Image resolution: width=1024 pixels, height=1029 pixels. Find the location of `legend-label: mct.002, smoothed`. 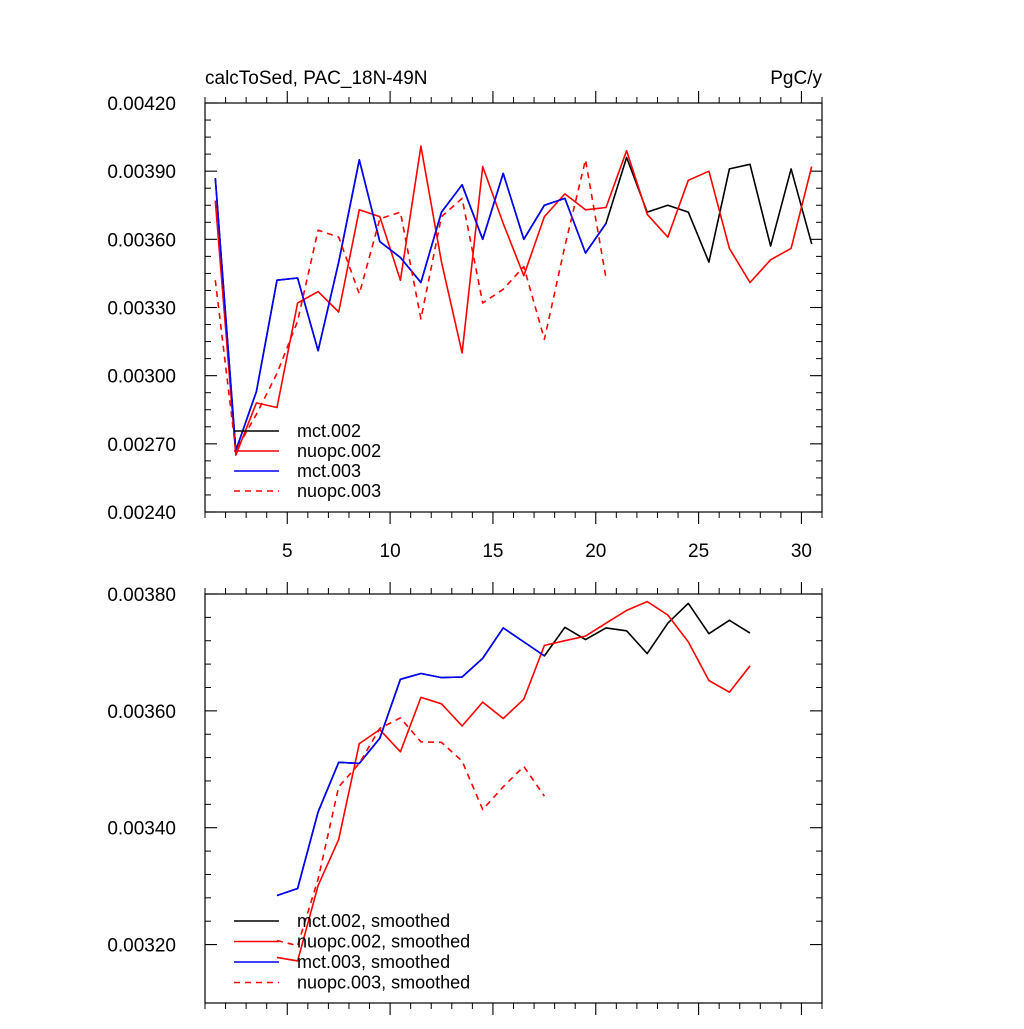

legend-label: mct.002, smoothed is located at coordinates (373, 921).